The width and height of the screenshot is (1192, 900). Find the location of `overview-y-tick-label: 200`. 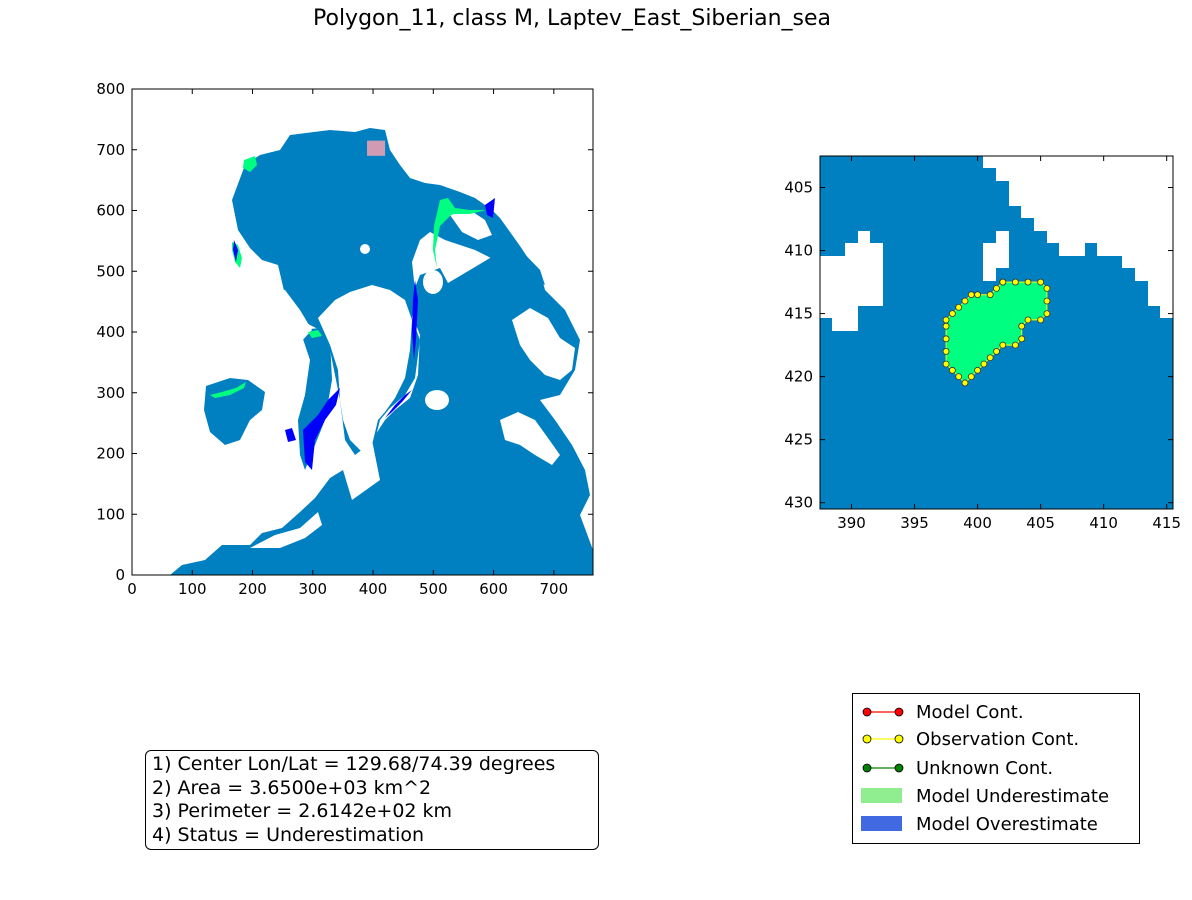

overview-y-tick-label: 200 is located at coordinates (110, 454).